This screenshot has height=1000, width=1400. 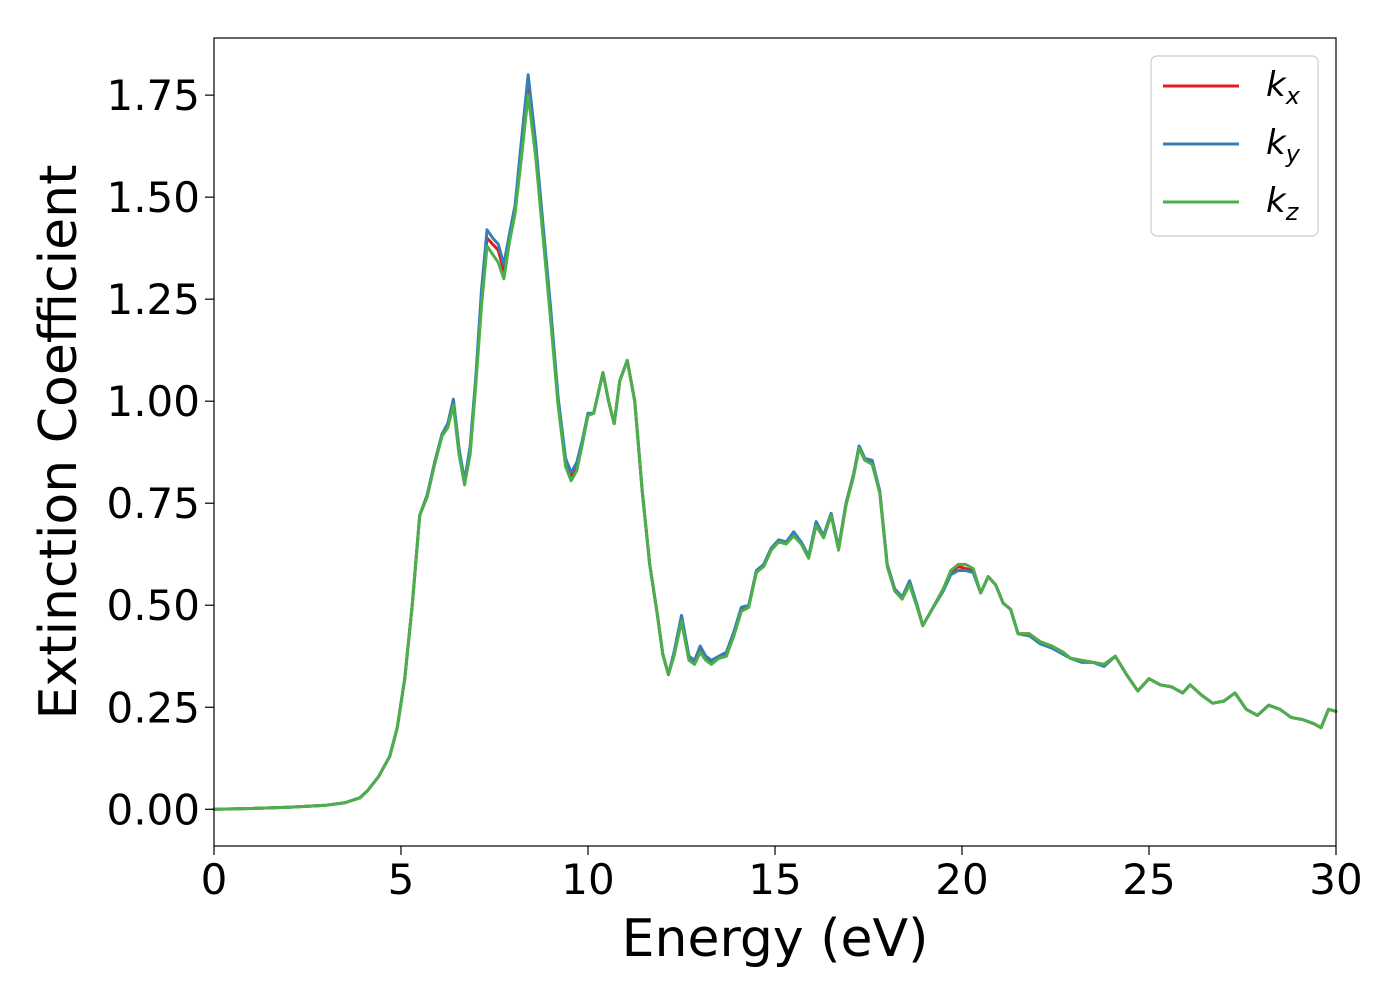 I want to click on legend: kx ky kz, so click(x=1234, y=146).